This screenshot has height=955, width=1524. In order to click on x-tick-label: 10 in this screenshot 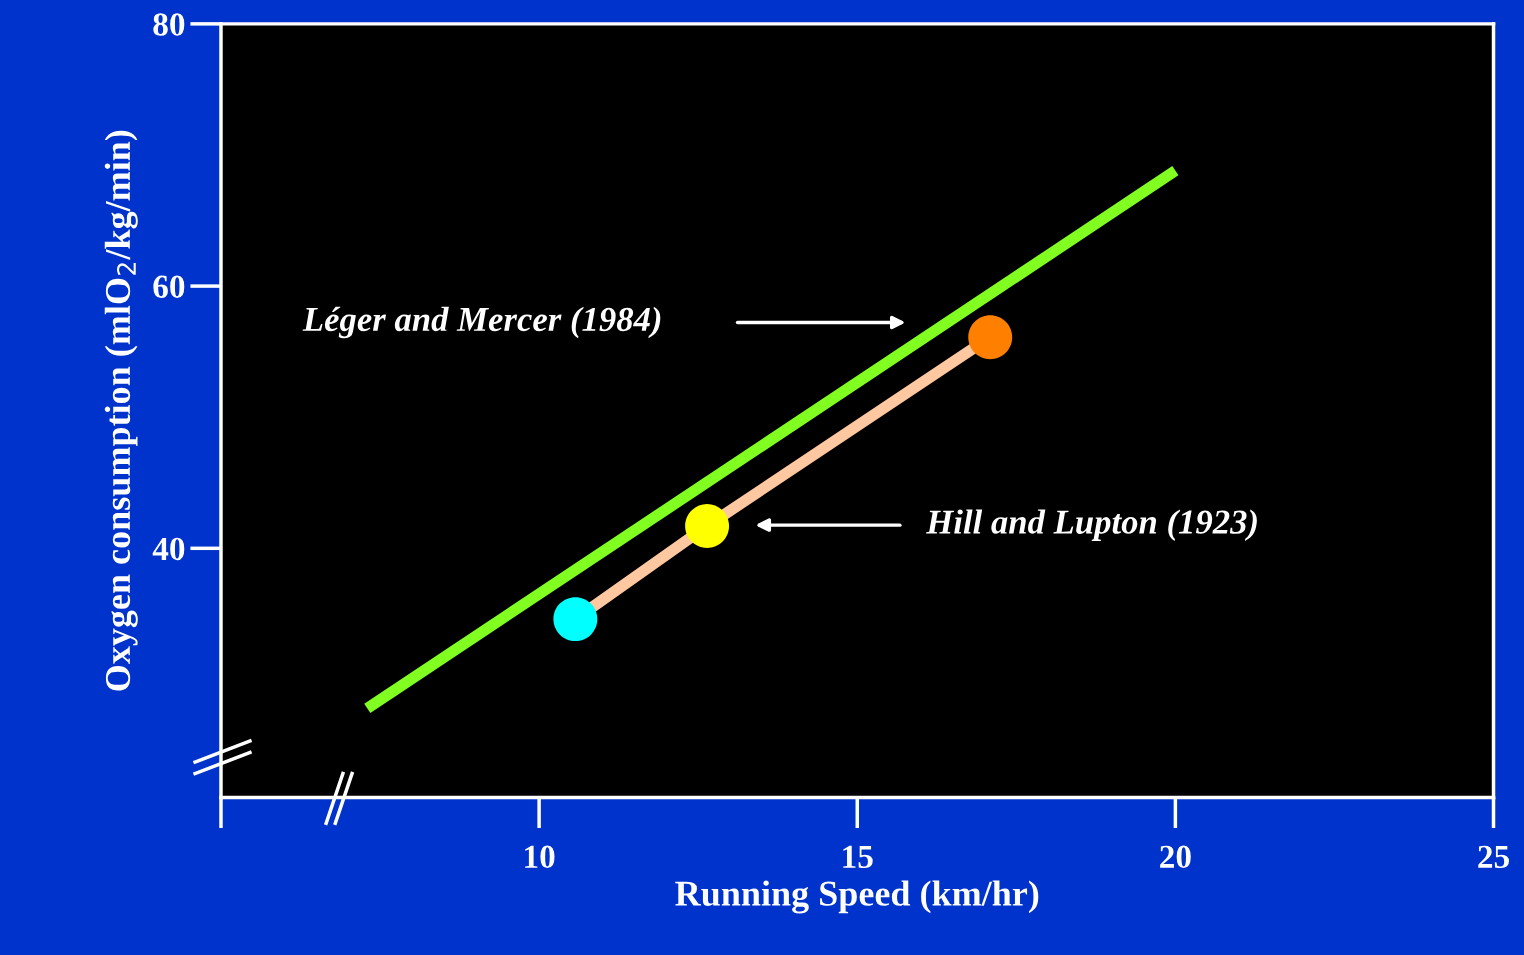, I will do `click(540, 857)`.